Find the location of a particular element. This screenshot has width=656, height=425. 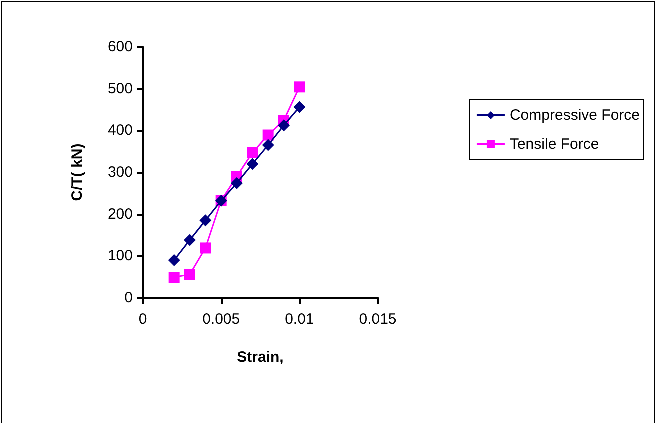

x-tick-label: 0 is located at coordinates (143, 319).